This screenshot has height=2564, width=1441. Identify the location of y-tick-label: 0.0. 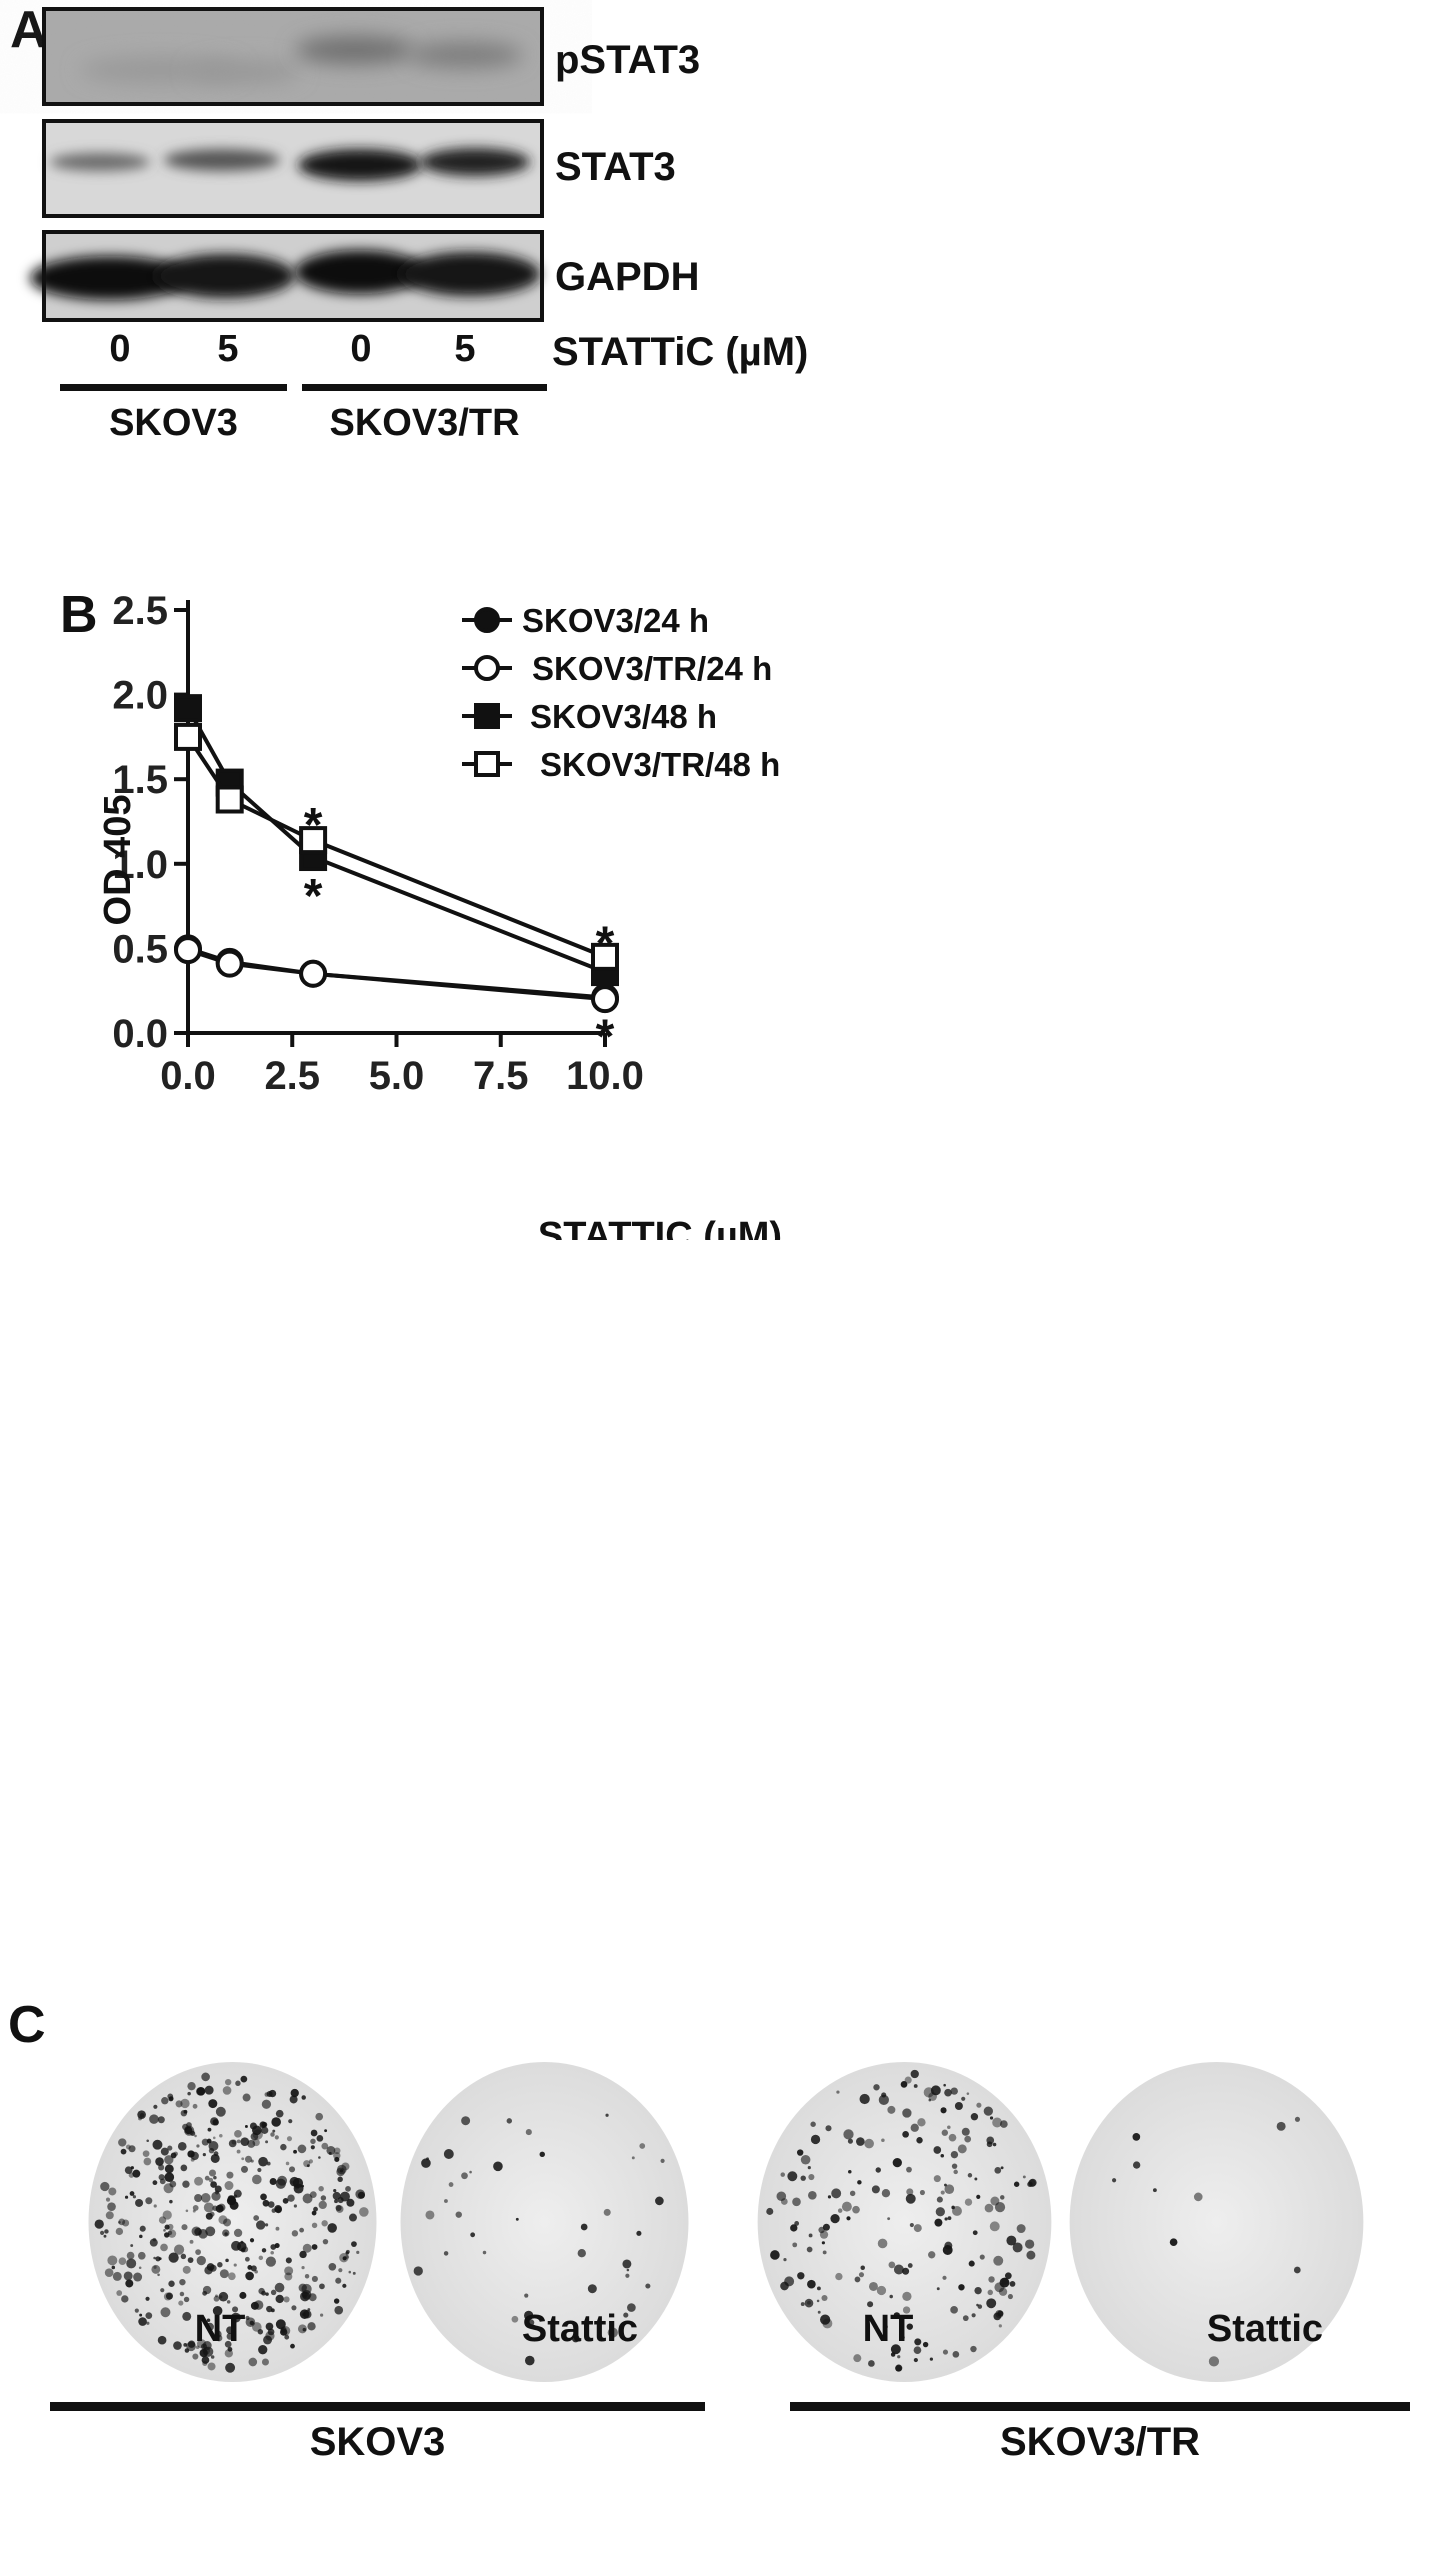
(140, 1034).